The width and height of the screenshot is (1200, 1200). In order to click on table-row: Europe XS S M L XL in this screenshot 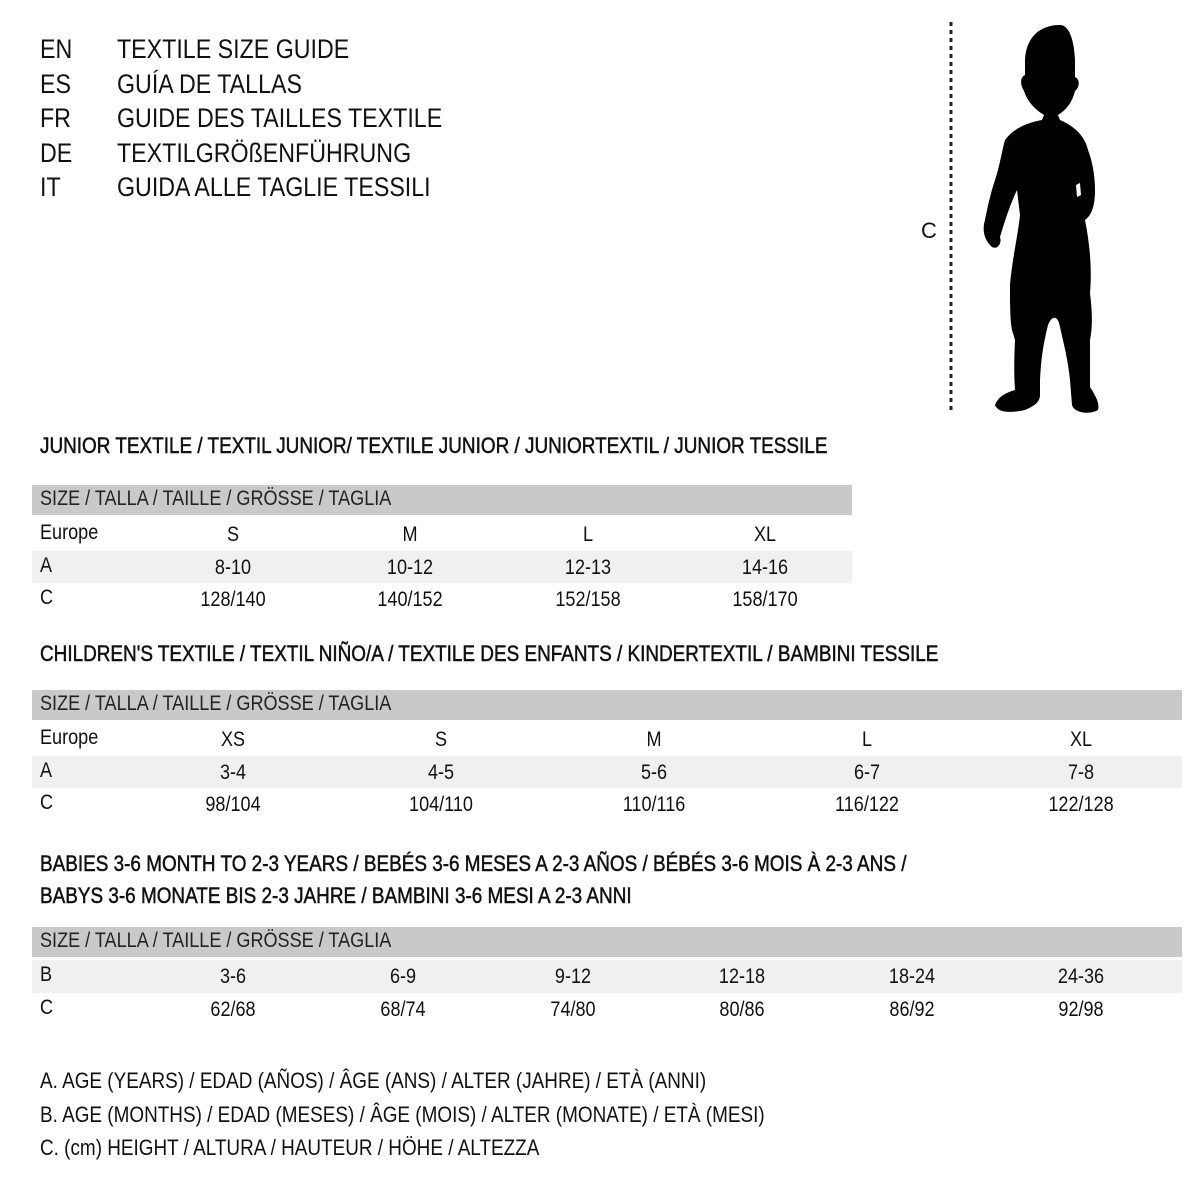, I will do `click(607, 739)`.